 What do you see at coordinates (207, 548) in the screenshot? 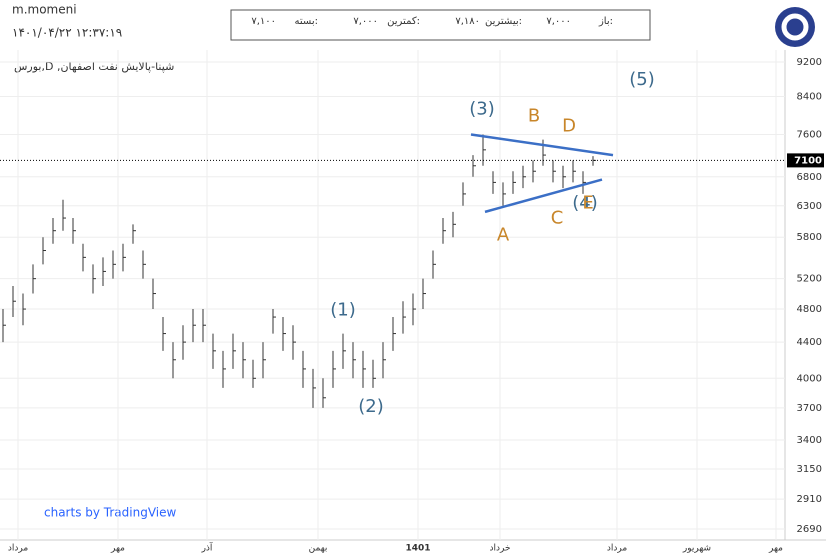
I see `x-tick-label: آذر` at bounding box center [207, 548].